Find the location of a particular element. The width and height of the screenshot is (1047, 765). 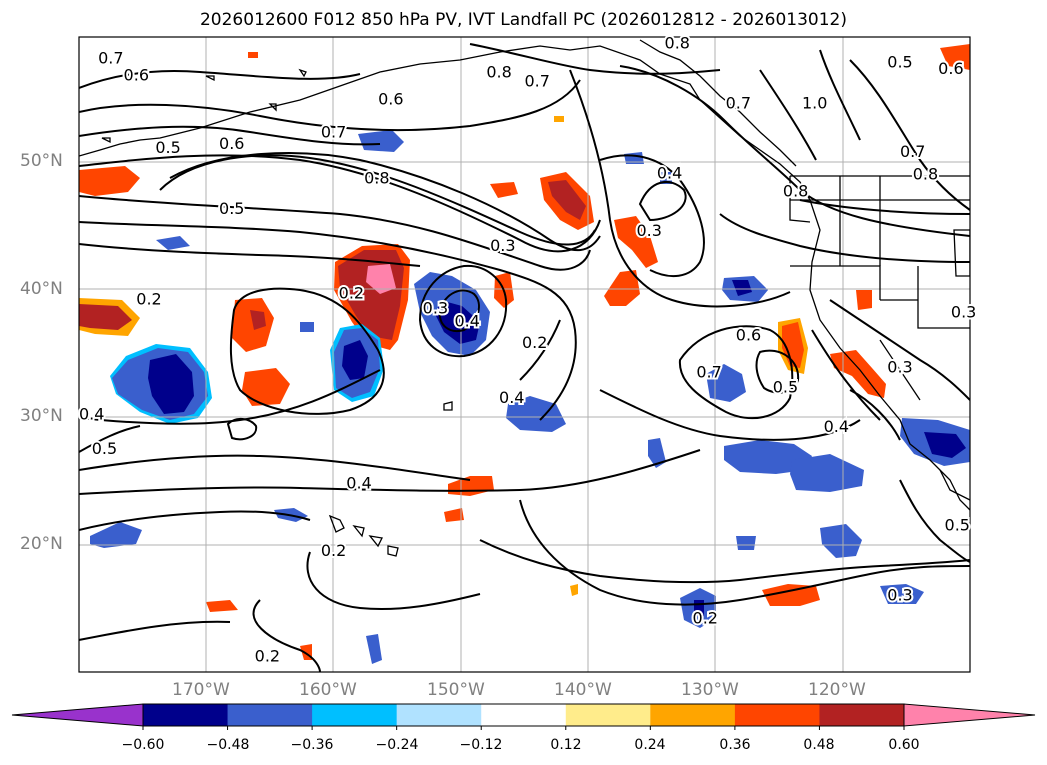

colorbar-tick: −0.60 is located at coordinates (143, 745).